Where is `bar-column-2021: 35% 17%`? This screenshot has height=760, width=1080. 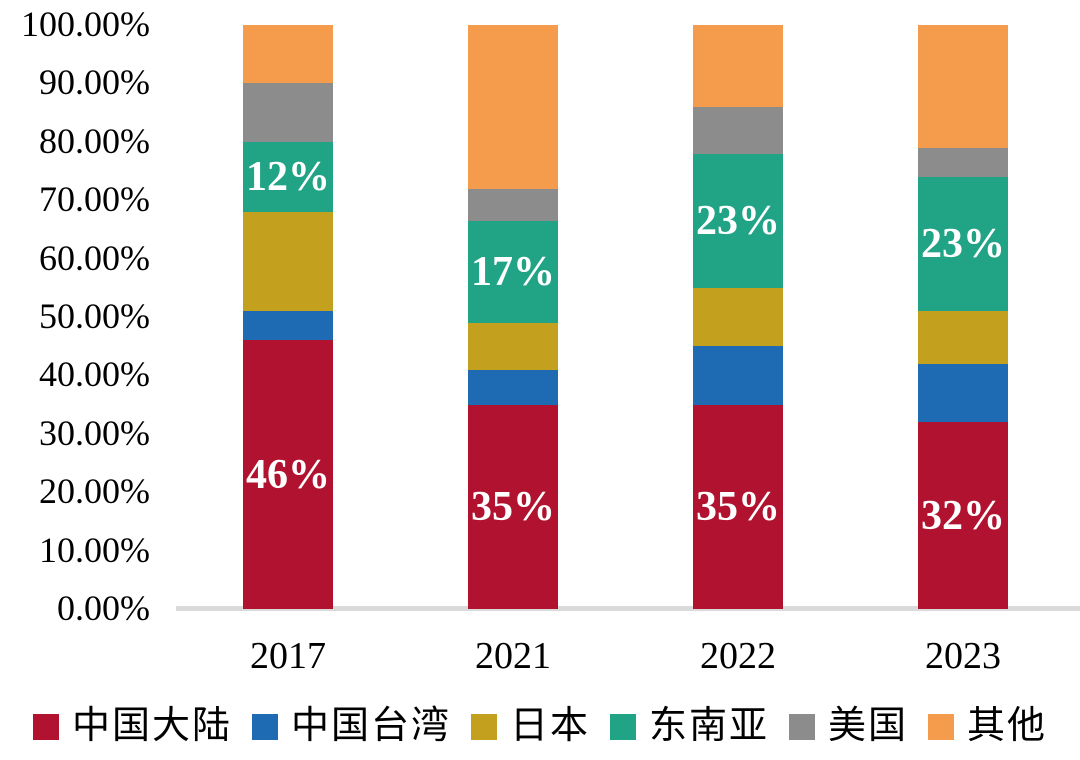
bar-column-2021: 35% 17% is located at coordinates (513, 317).